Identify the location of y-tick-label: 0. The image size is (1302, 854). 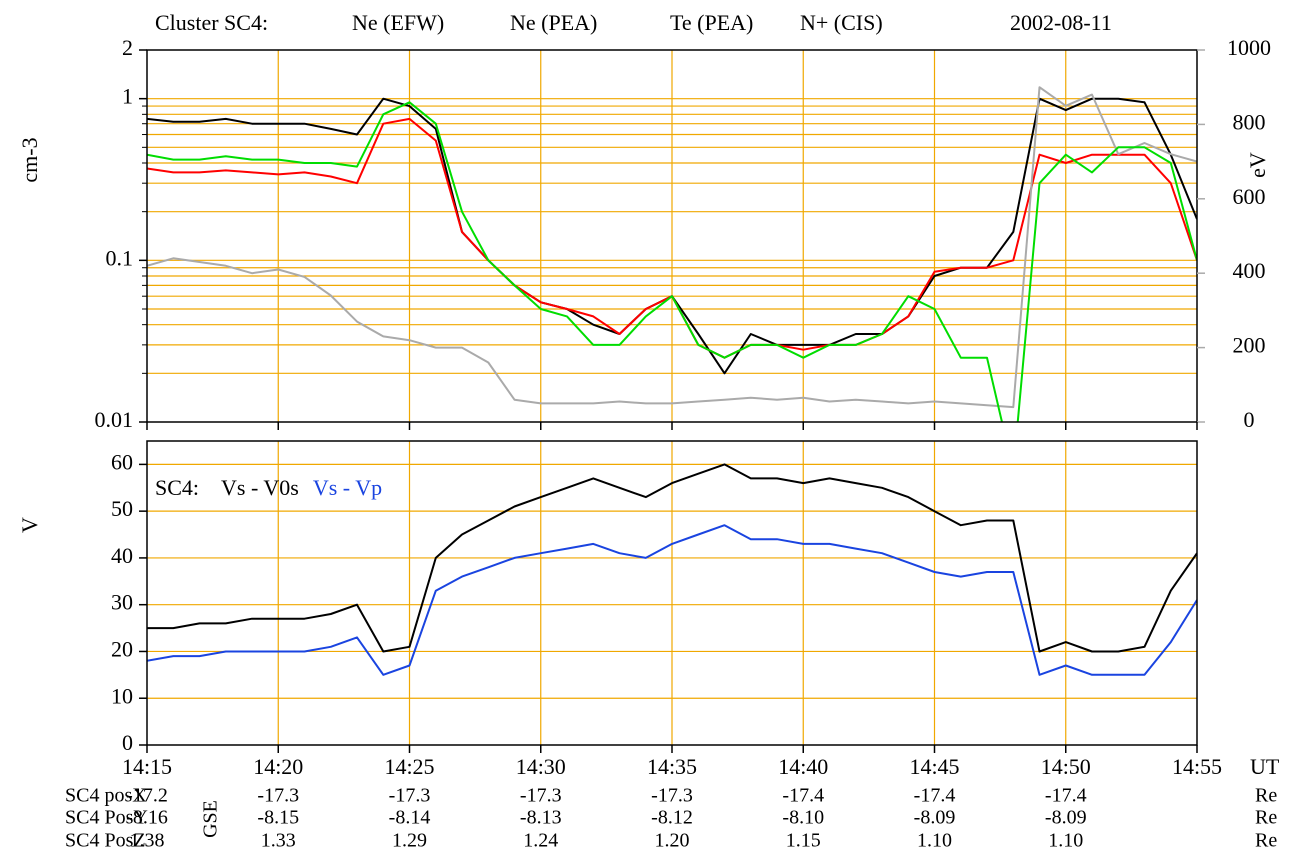
(127, 742).